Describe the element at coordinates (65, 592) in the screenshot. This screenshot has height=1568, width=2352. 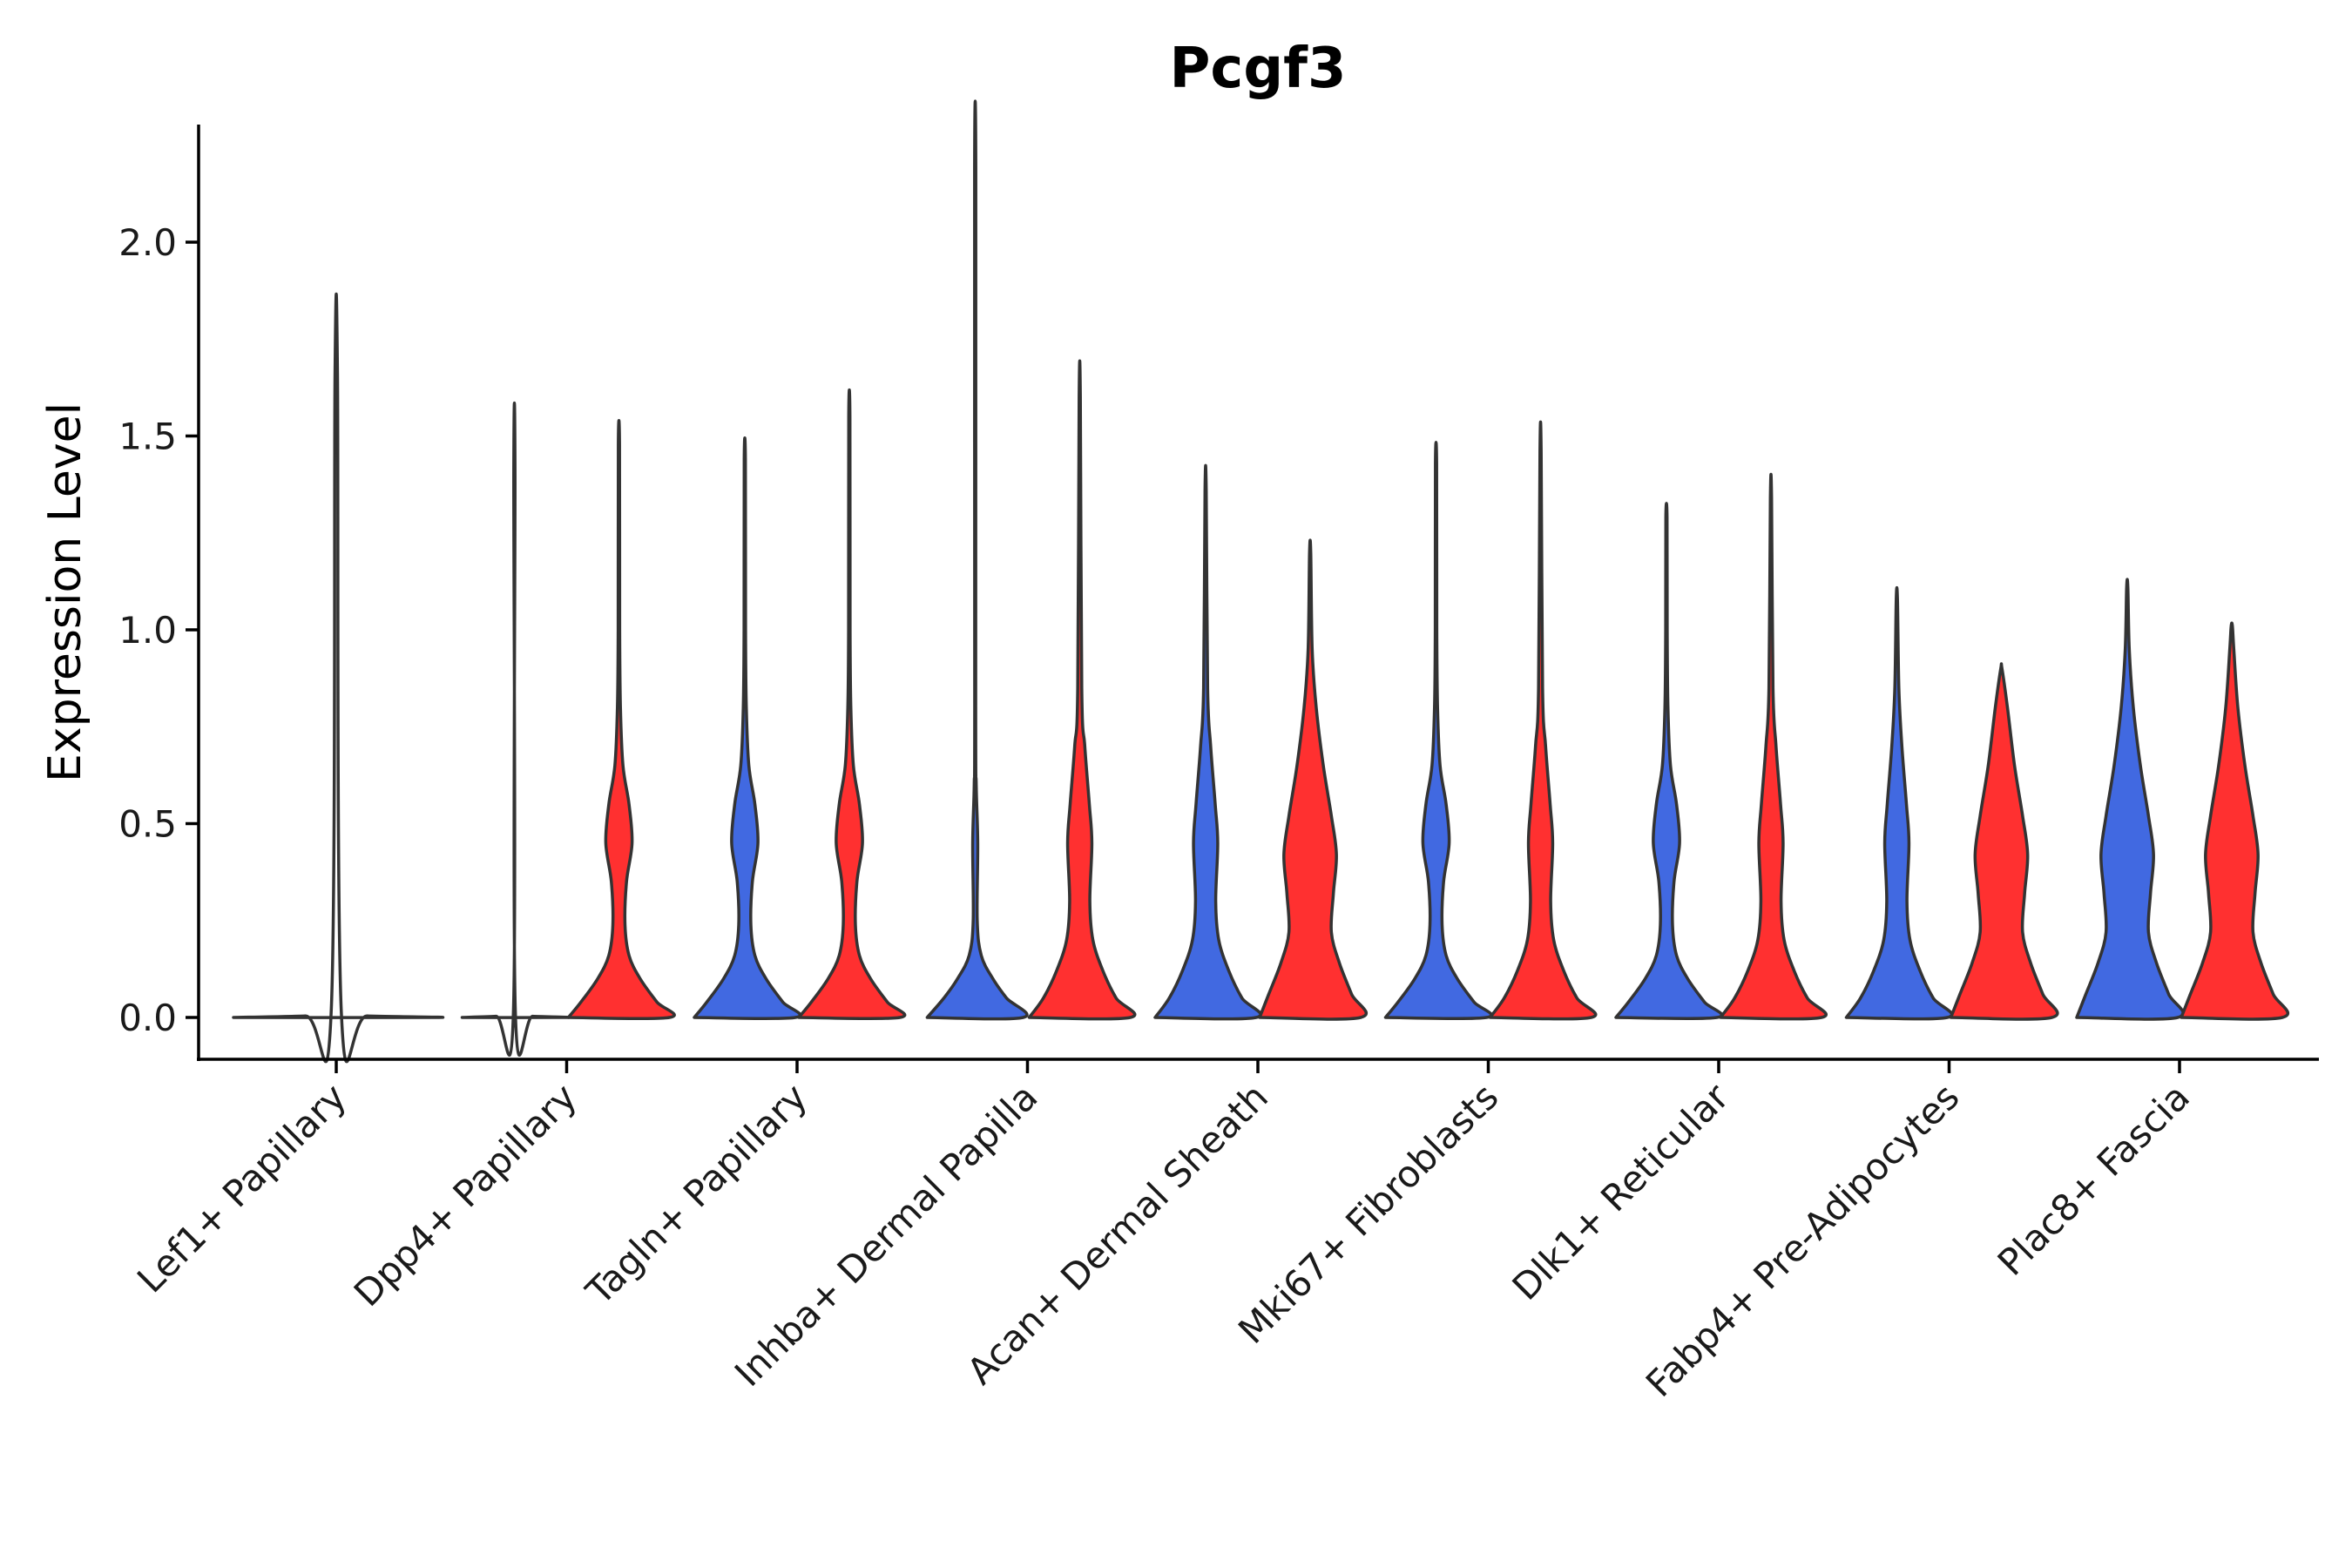
I see `y-axis-label: Expression Level` at that location.